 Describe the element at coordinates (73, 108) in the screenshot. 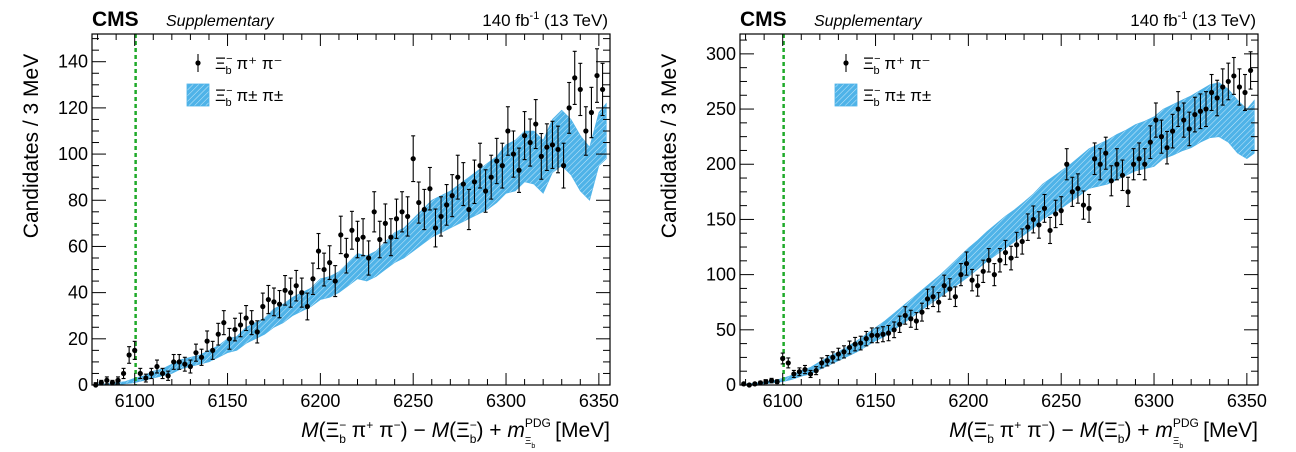

I see `y-tick-label: 120` at that location.